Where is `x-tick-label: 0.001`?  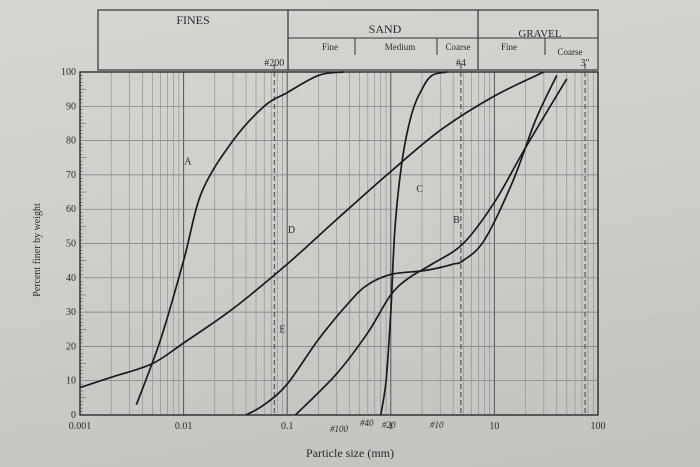 x-tick-label: 0.001 is located at coordinates (80, 426).